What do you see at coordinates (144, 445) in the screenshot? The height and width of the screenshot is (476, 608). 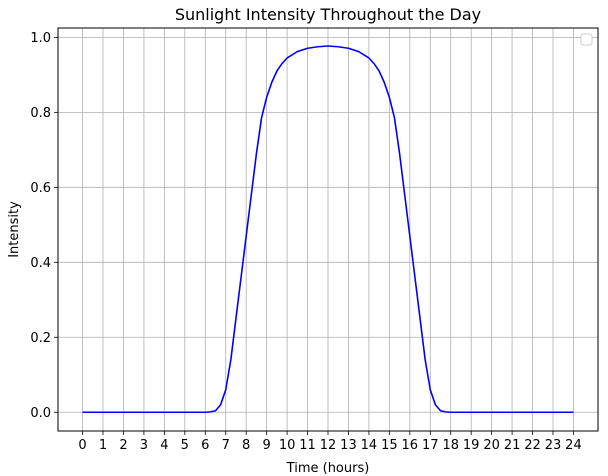 I see `x-tick-label: 3` at bounding box center [144, 445].